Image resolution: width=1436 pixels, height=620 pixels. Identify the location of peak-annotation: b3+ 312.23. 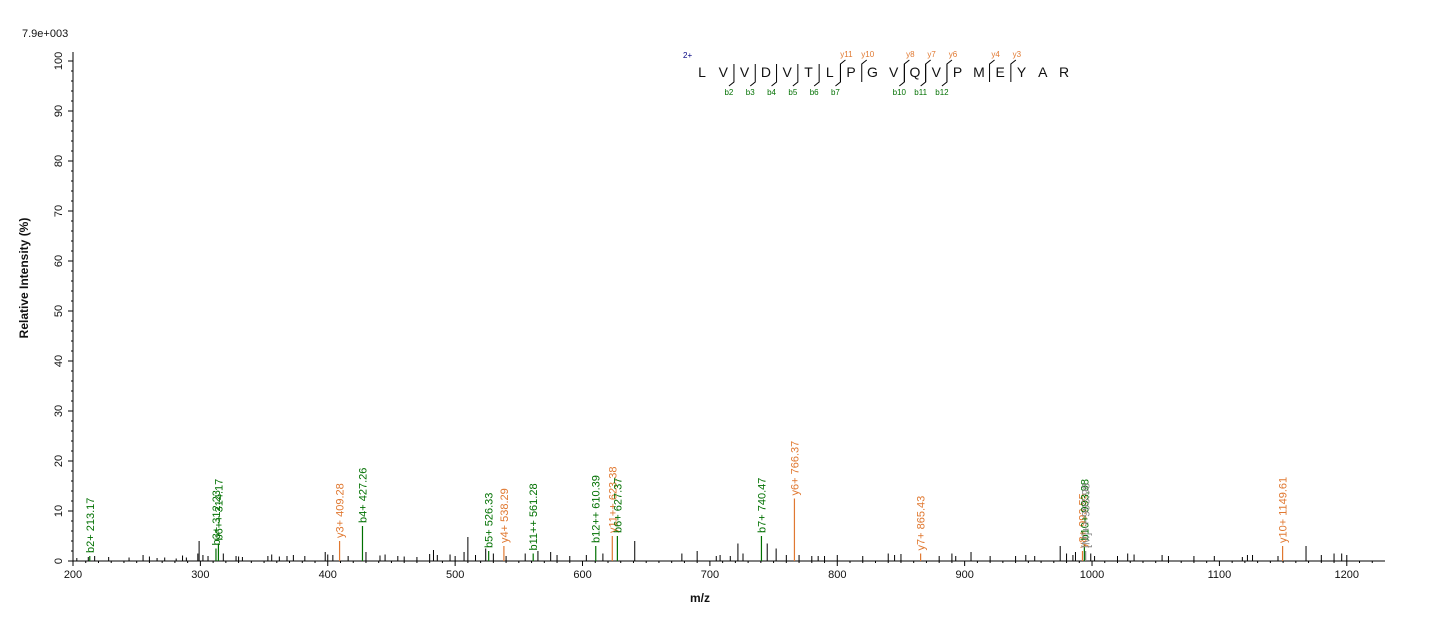
(217, 517).